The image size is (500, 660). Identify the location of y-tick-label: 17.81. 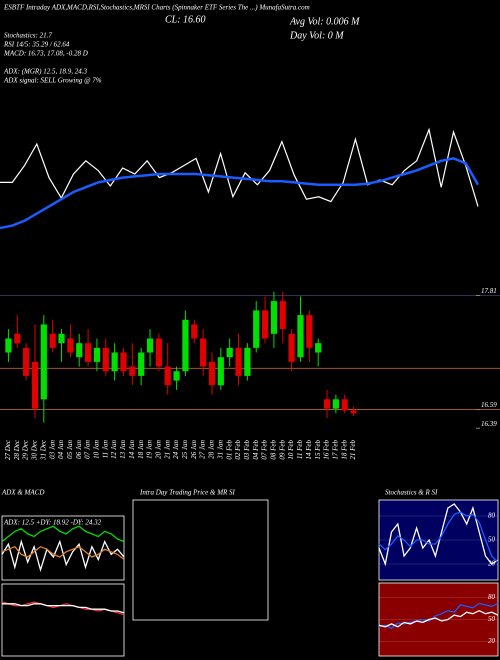
(489, 291).